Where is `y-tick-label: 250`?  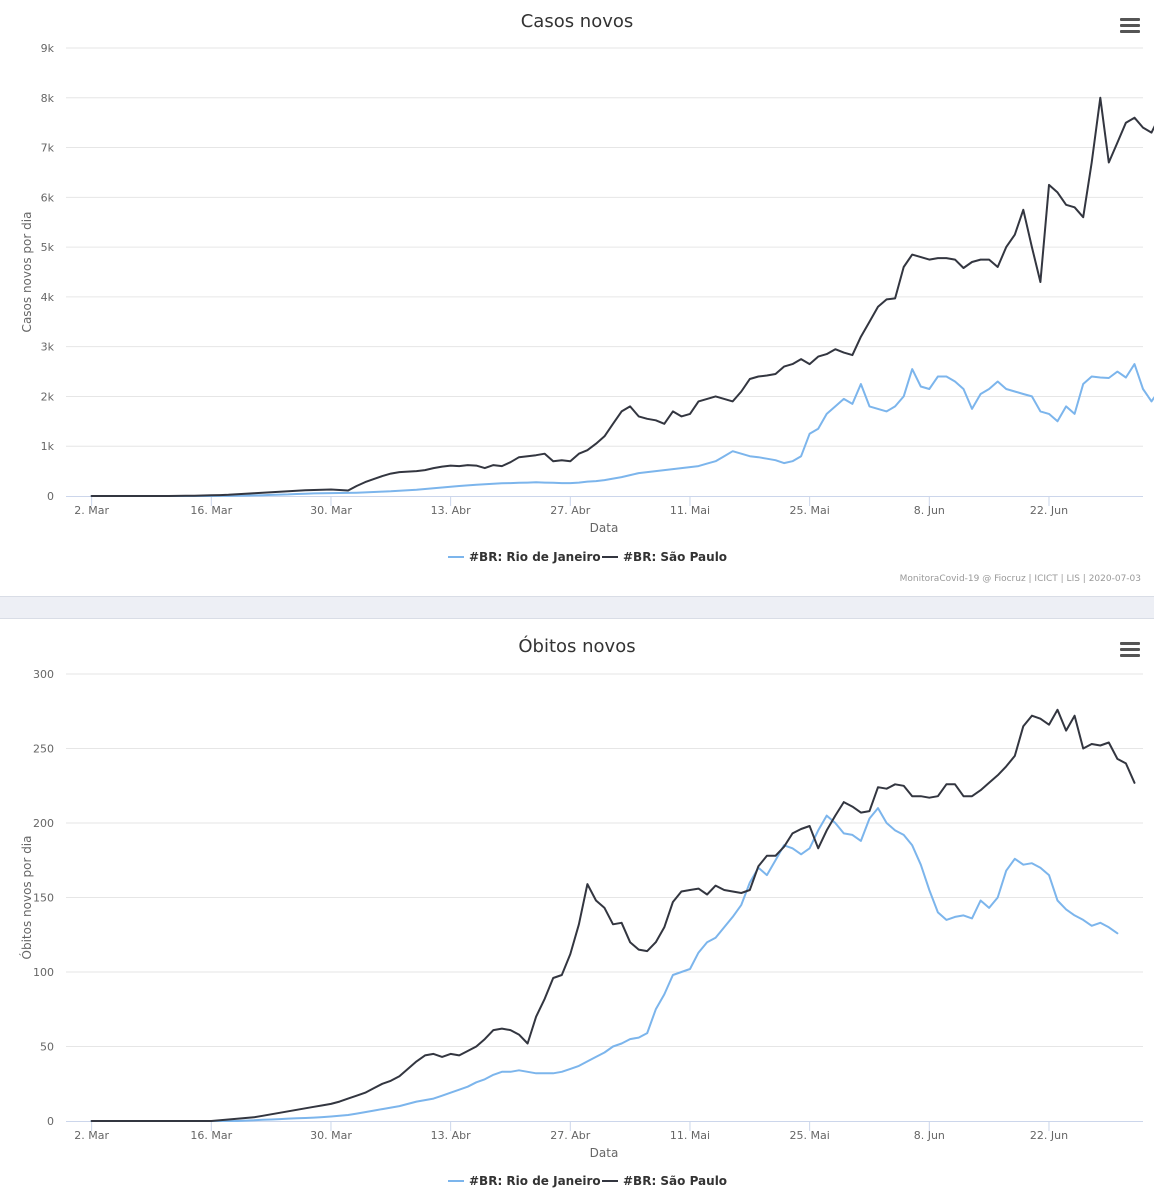
y-tick-label: 250 is located at coordinates (43, 749).